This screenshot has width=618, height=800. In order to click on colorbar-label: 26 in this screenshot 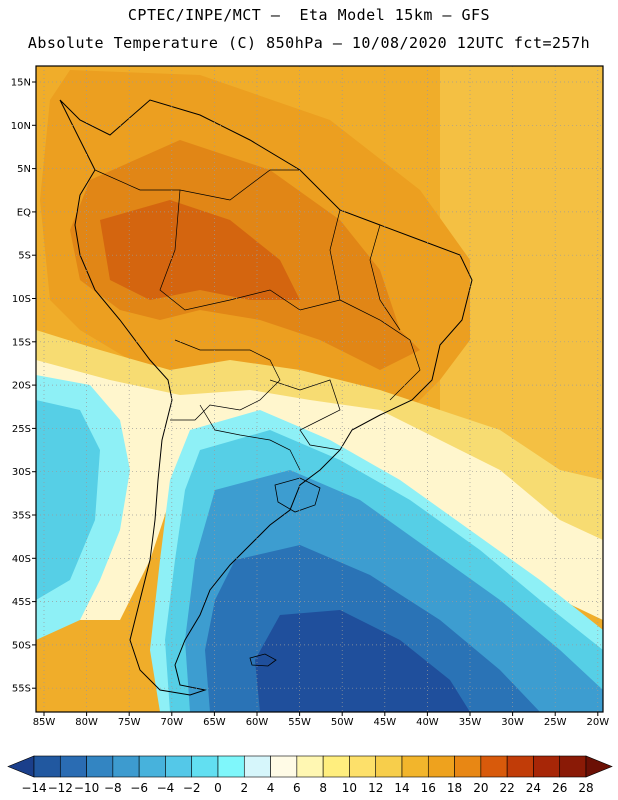, I will do `click(559, 788)`.